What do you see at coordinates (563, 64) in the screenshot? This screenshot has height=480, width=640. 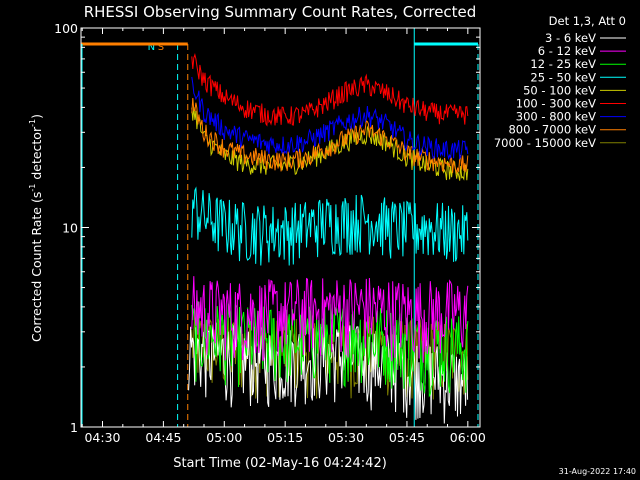 I see `legend-label-2: 12 - 25 keV` at bounding box center [563, 64].